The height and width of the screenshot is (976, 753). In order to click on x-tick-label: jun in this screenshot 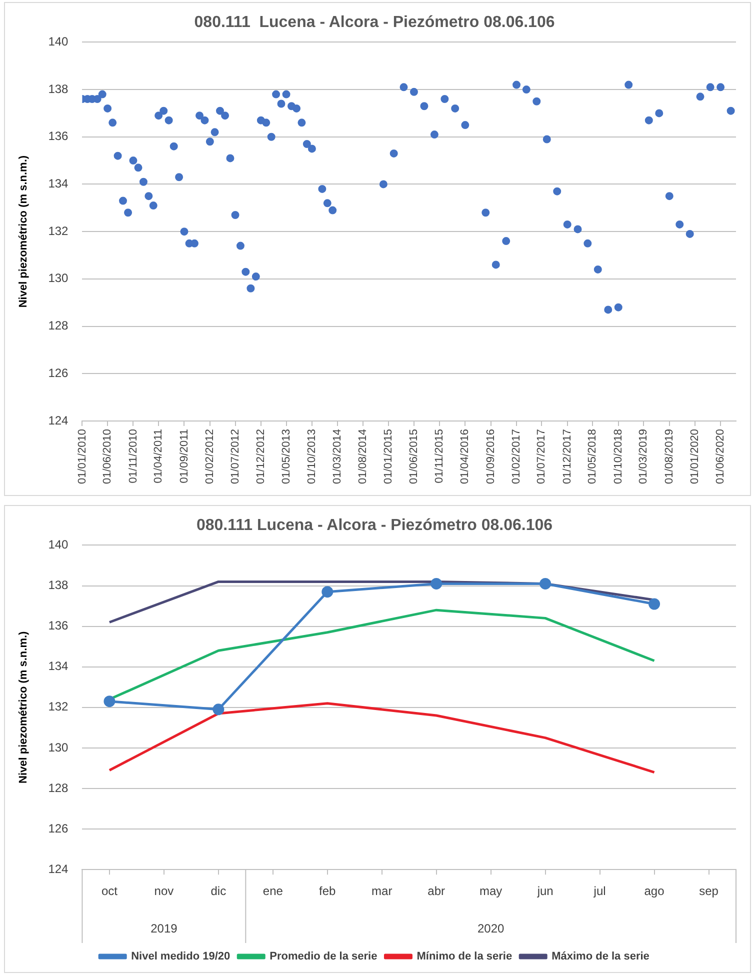, I will do `click(545, 891)`.